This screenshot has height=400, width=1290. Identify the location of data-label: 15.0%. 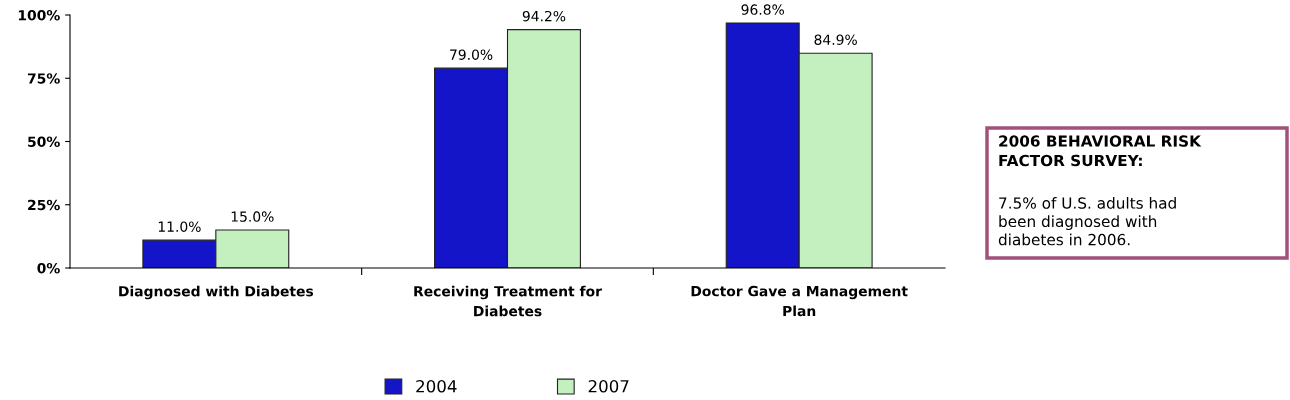
(252, 216).